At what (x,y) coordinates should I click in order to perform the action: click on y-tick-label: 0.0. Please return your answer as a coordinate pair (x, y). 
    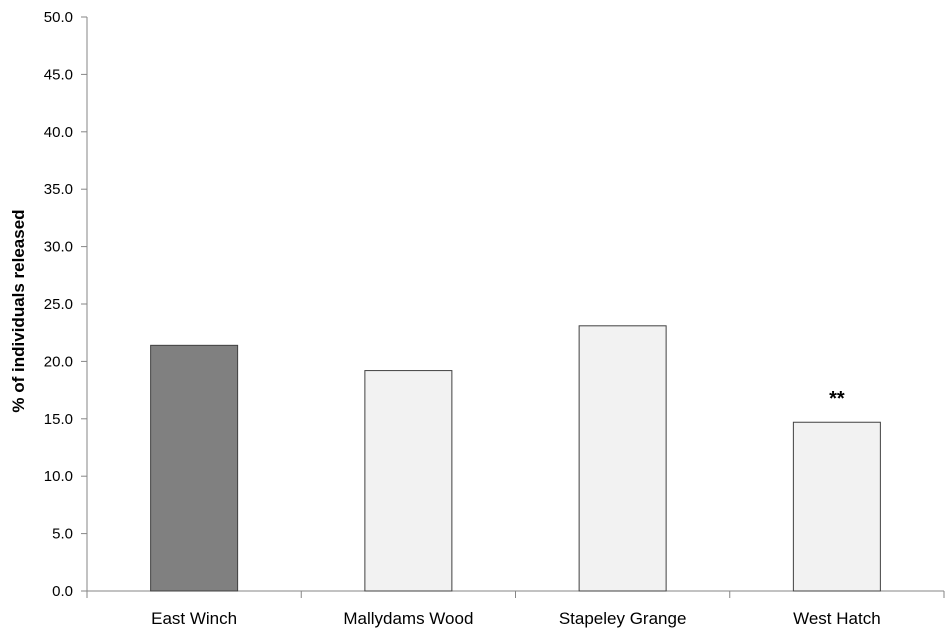
    Looking at the image, I should click on (62, 591).